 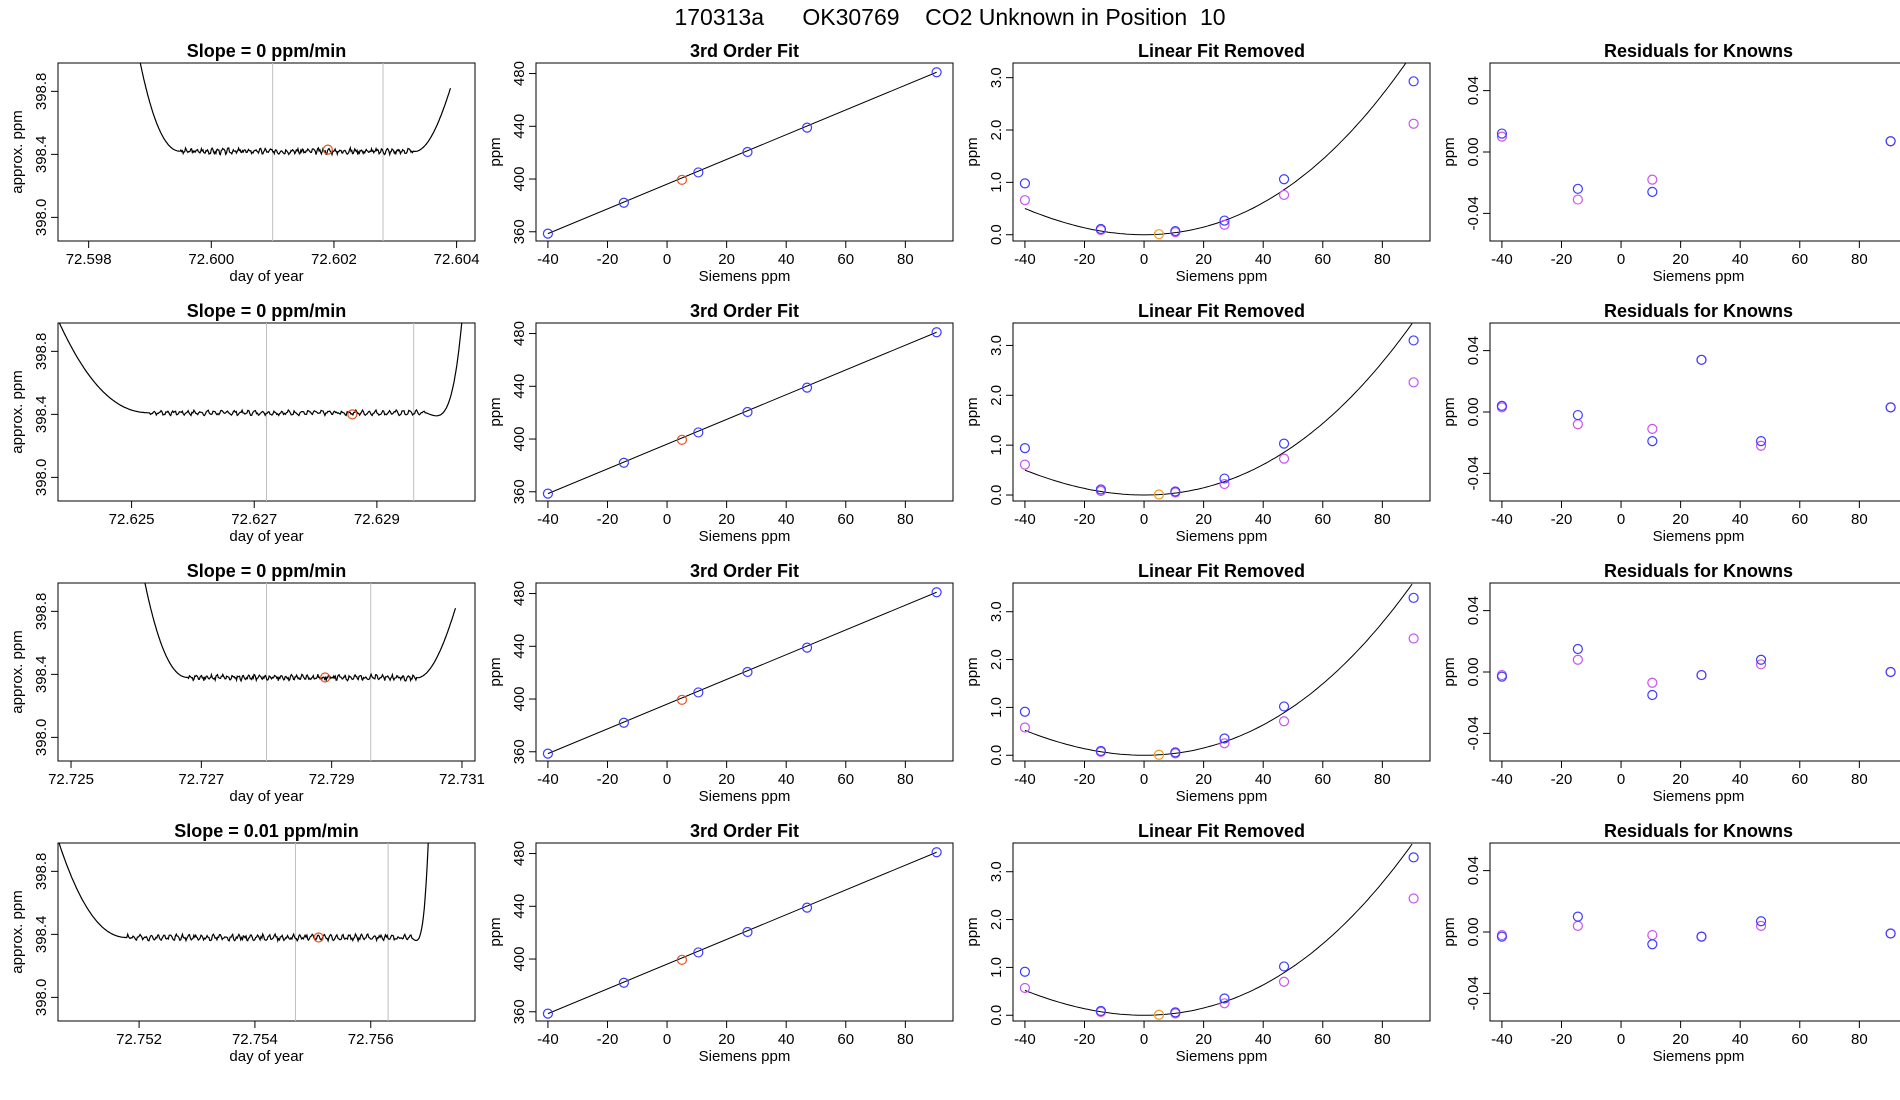 What do you see at coordinates (1473, 90) in the screenshot?
I see `y-tick-label: 0.04` at bounding box center [1473, 90].